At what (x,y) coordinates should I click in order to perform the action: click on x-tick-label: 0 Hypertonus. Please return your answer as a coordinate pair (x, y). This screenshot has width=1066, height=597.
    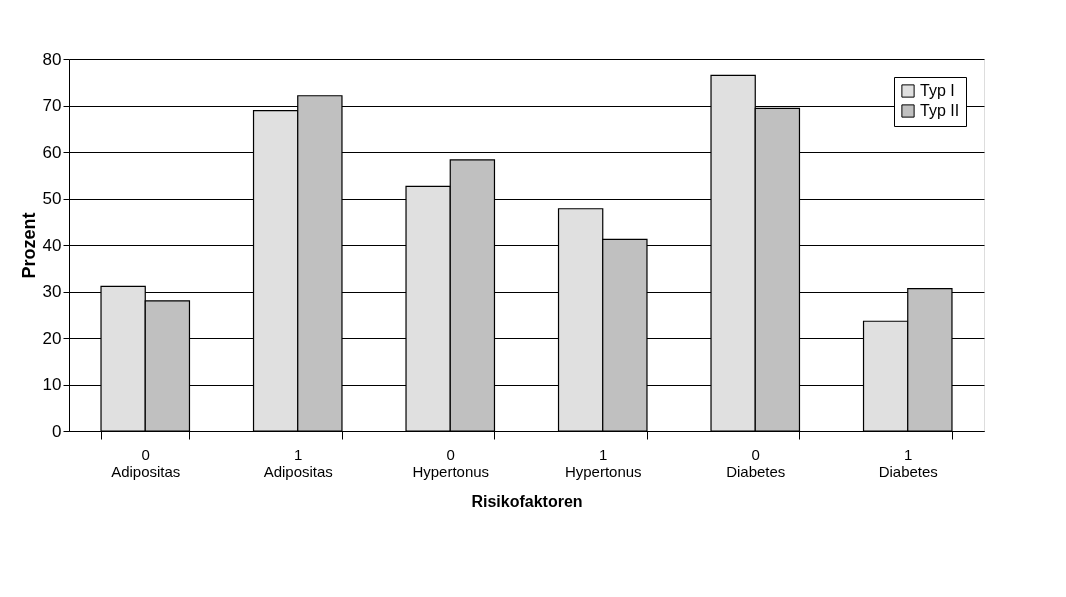
    Looking at the image, I should click on (451, 462).